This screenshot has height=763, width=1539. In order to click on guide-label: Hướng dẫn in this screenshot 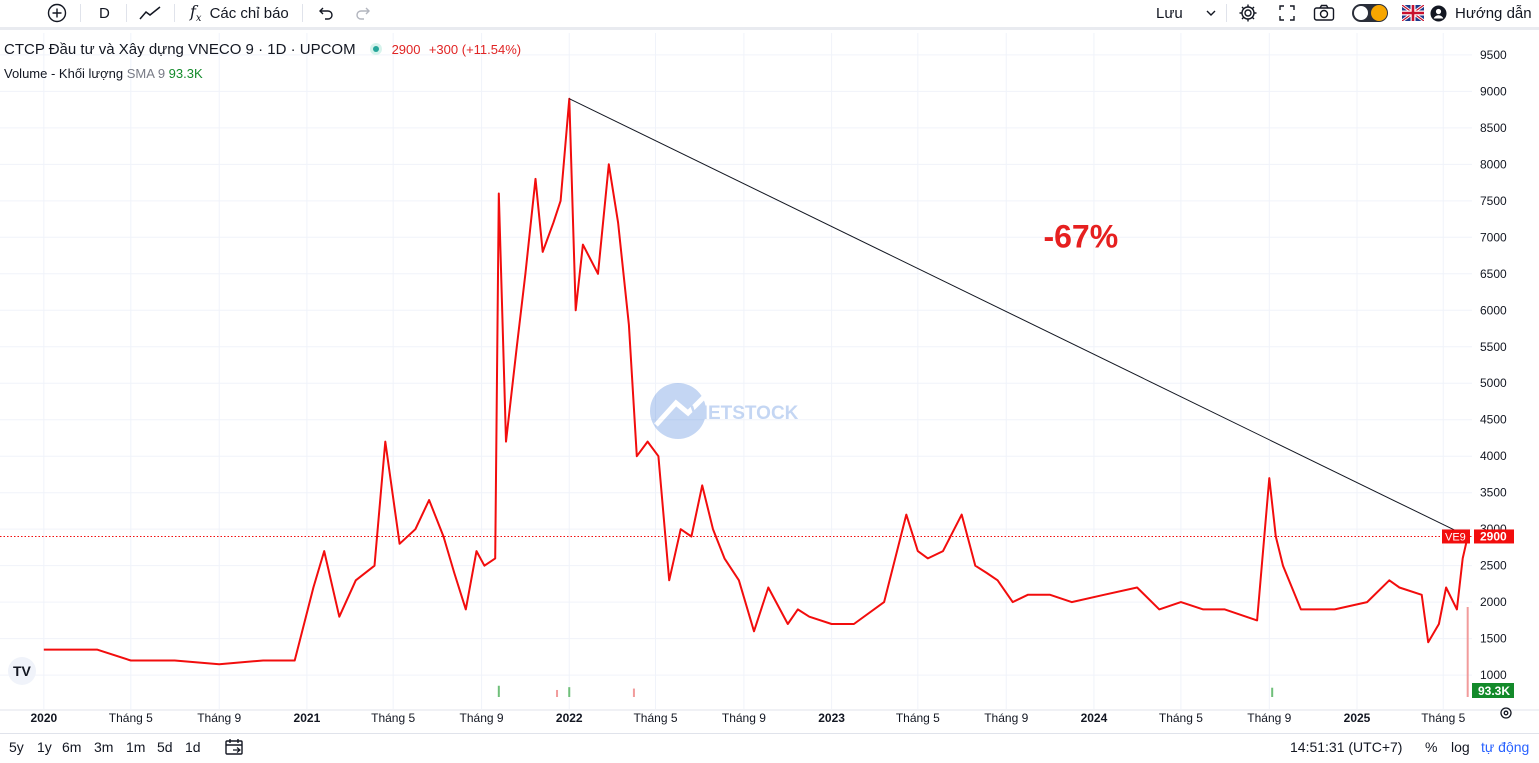, I will do `click(1493, 13)`.